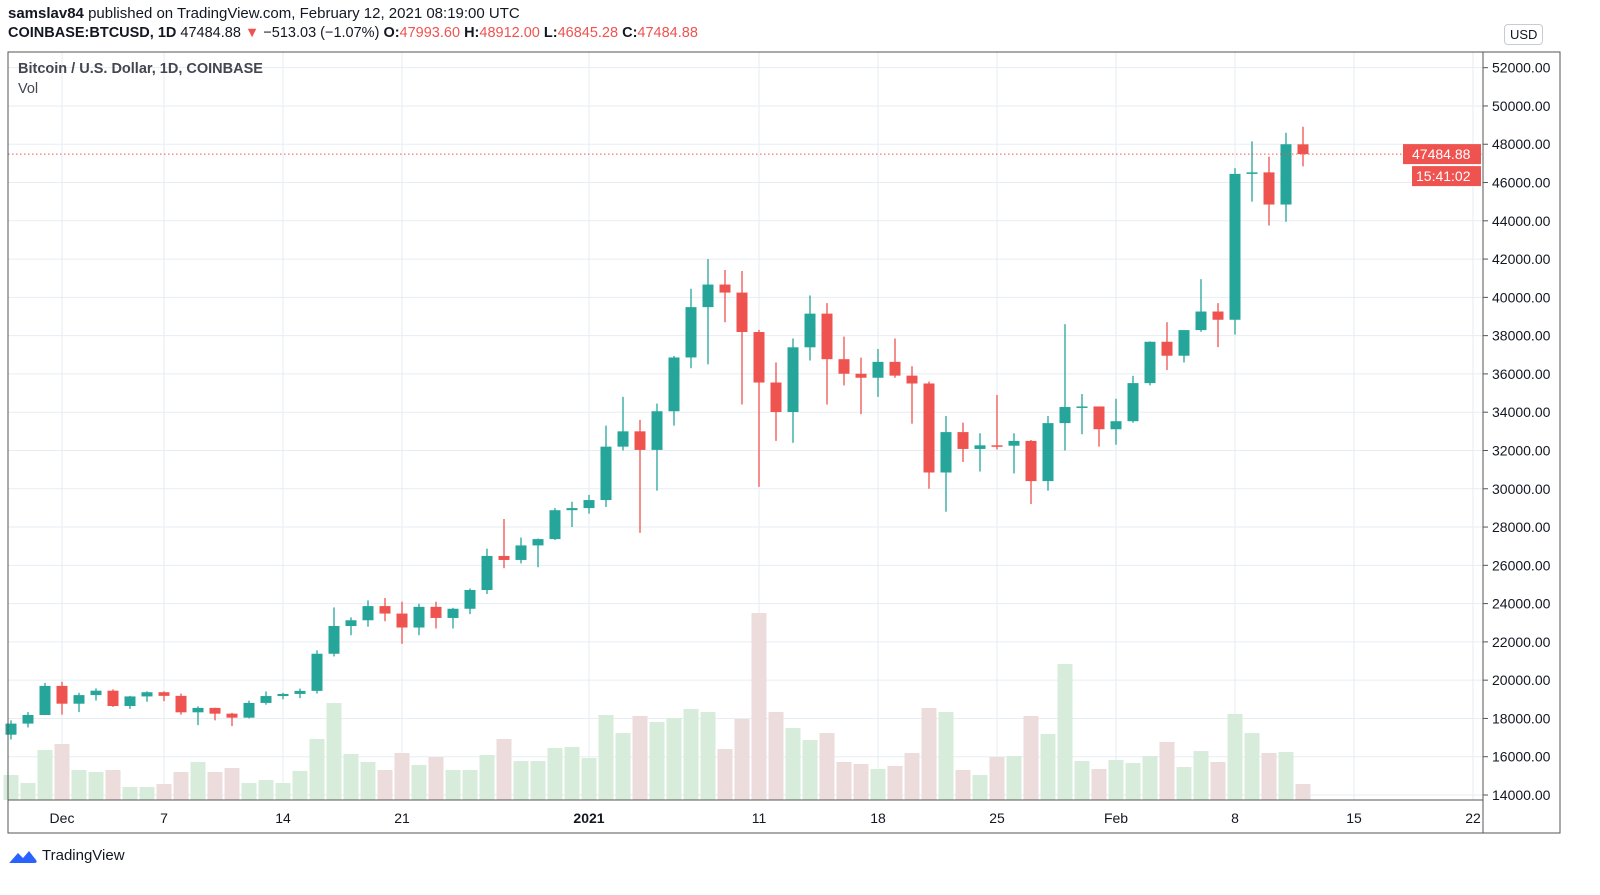 This screenshot has height=895, width=1600. Describe the element at coordinates (283, 818) in the screenshot. I see `x-tick-label: 14` at that location.